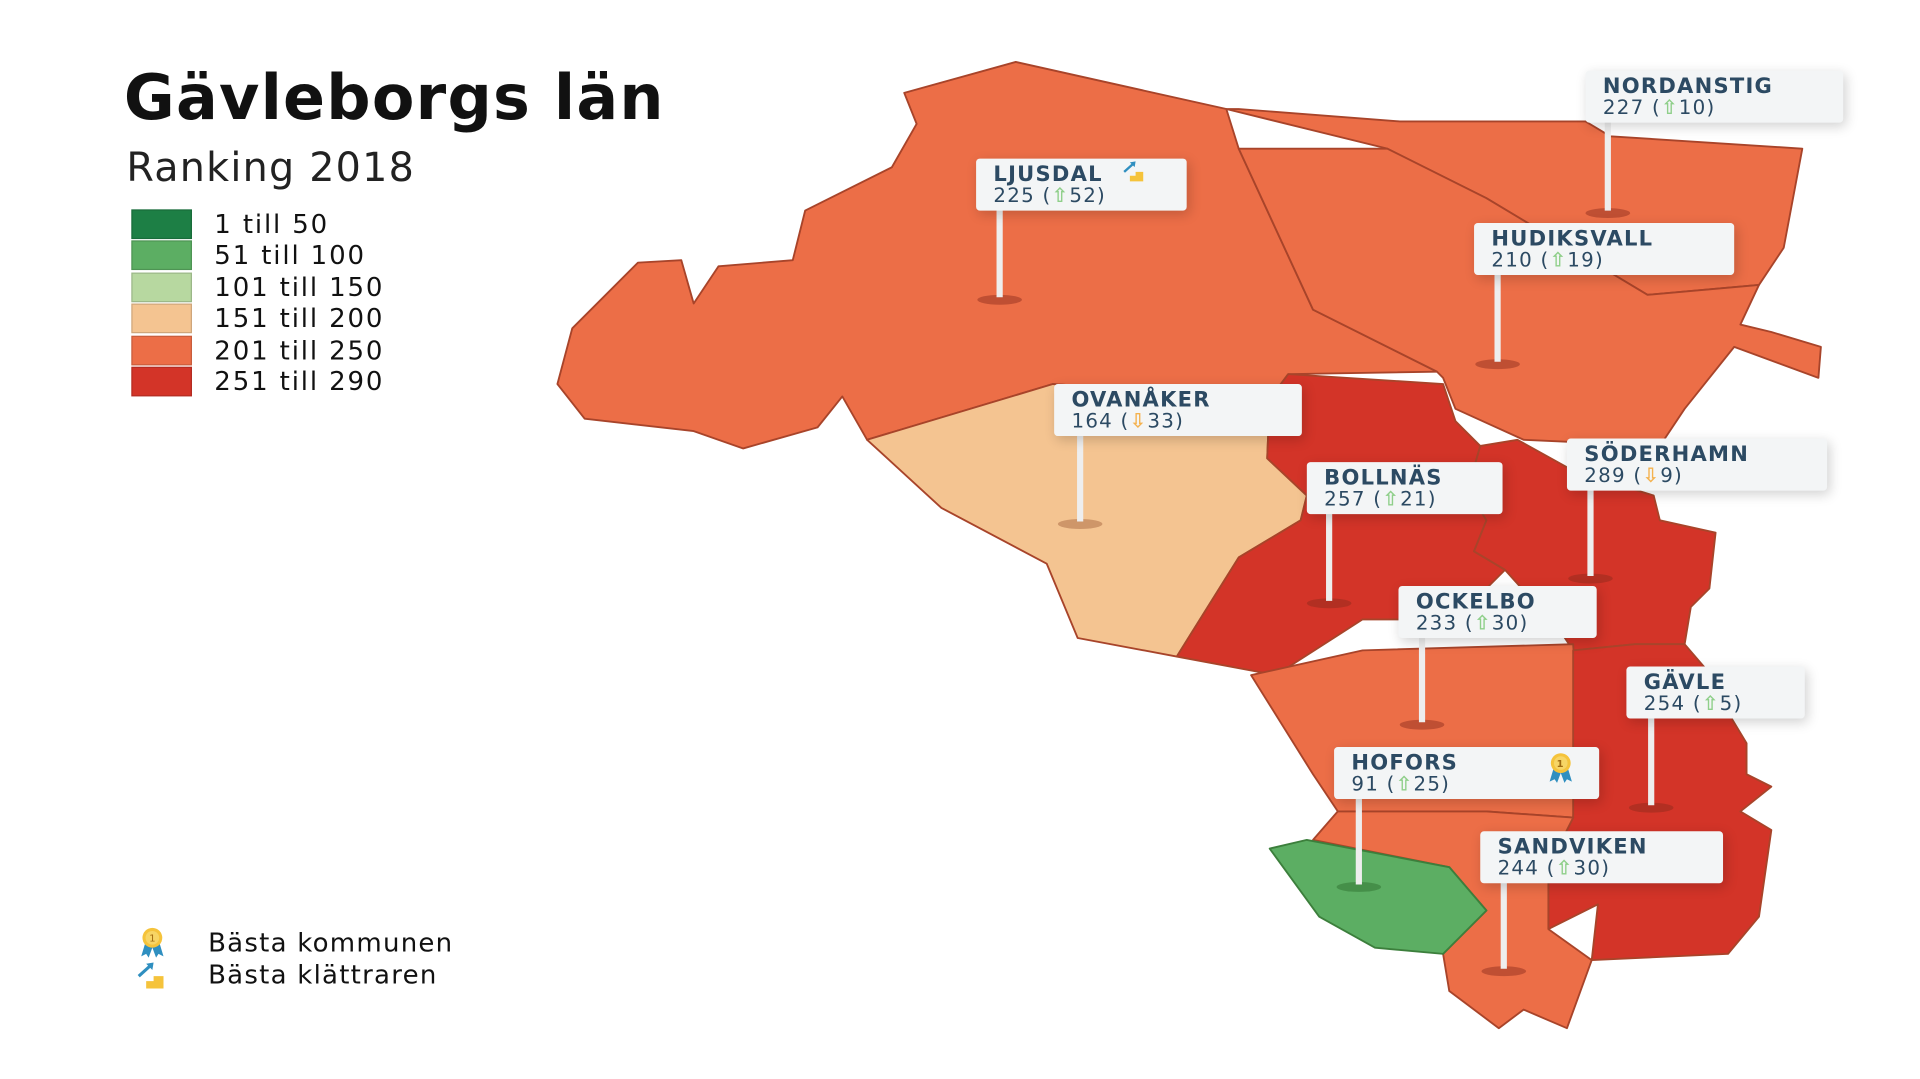 This screenshot has width=1920, height=1079. Describe the element at coordinates (1128, 420) in the screenshot. I see `municipality-rank: 164 (⇩33)` at that location.